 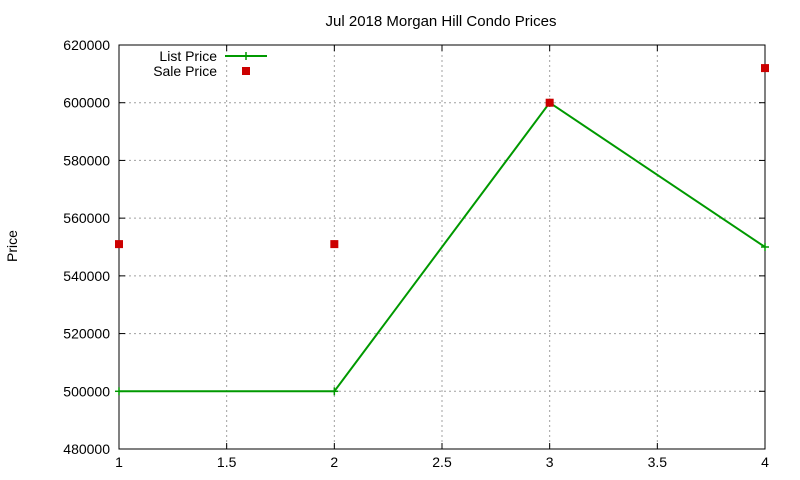 I want to click on legend-label-sale-price: Sale Price, so click(x=185, y=71).